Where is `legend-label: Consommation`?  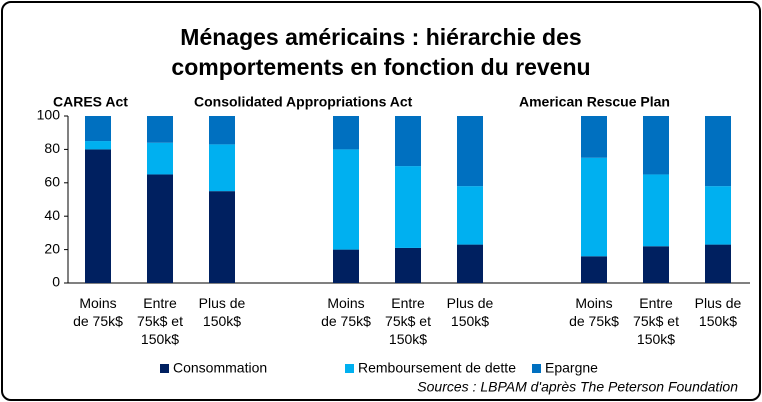
legend-label: Consommation is located at coordinates (220, 368).